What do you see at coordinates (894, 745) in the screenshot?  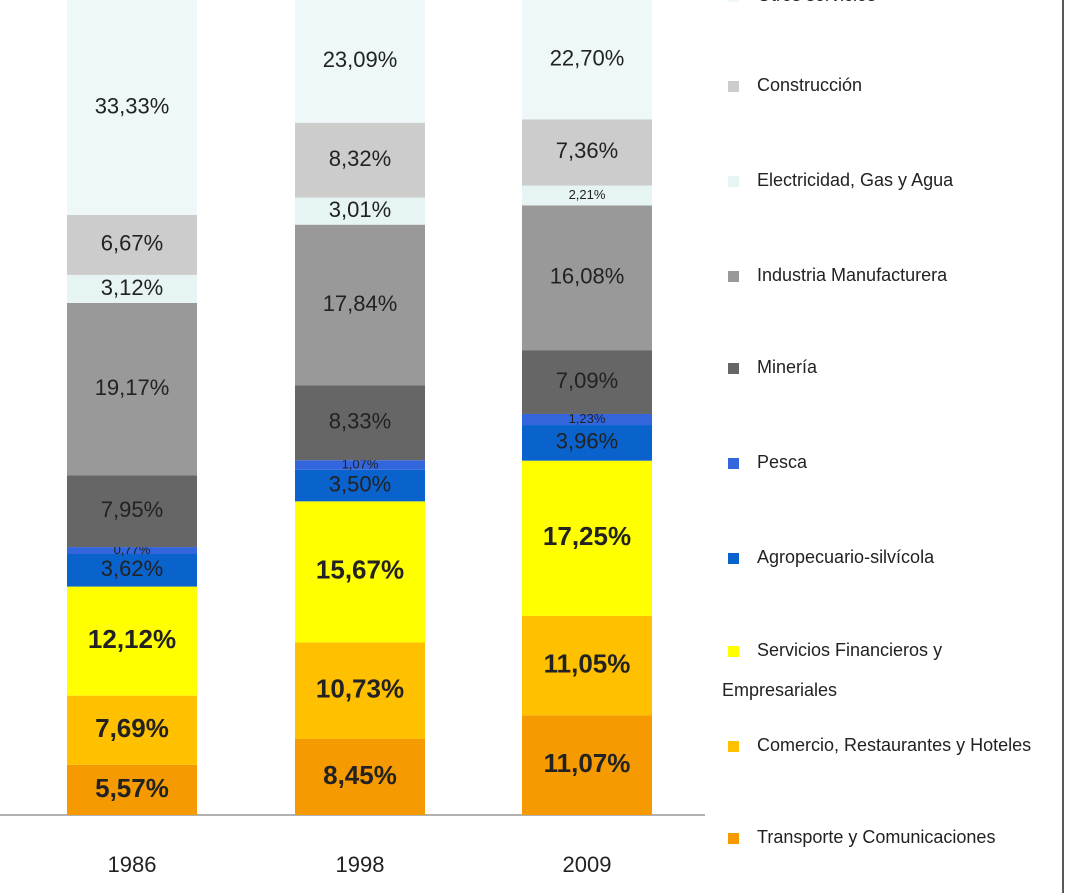 I see `legend-label: Comercio, Restaurantes y Hoteles` at bounding box center [894, 745].